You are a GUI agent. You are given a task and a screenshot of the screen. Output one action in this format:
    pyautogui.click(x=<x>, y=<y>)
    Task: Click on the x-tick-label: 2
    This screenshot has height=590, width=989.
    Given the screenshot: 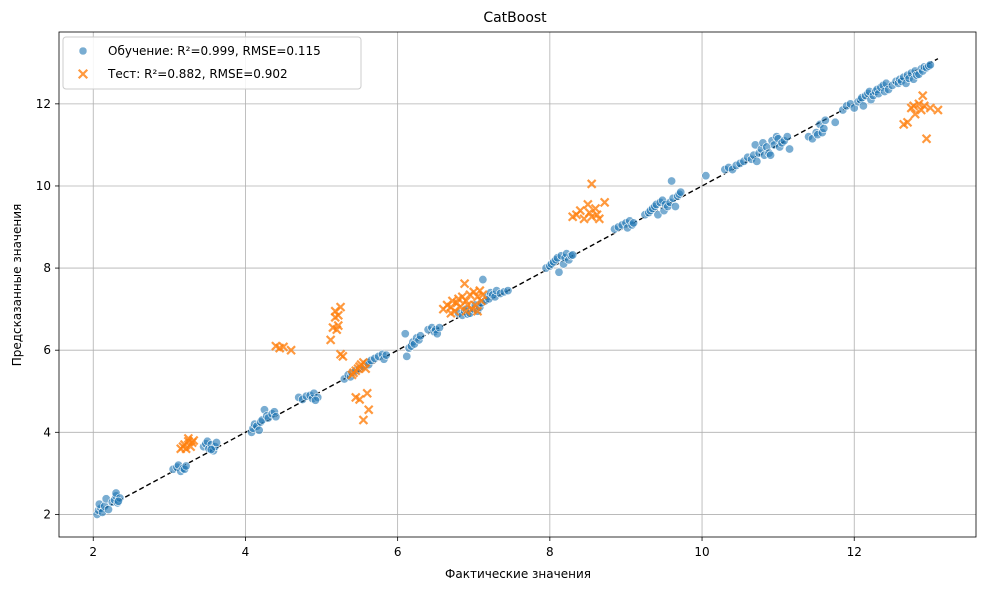 What is the action you would take?
    pyautogui.click(x=93, y=552)
    